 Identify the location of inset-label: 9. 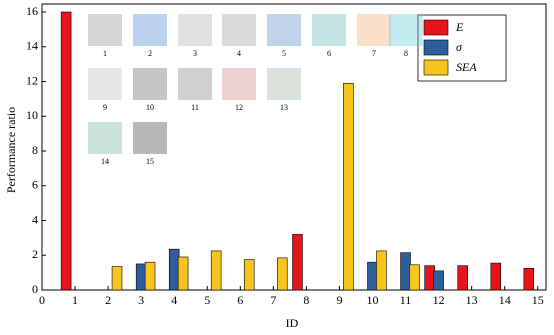
(105, 107).